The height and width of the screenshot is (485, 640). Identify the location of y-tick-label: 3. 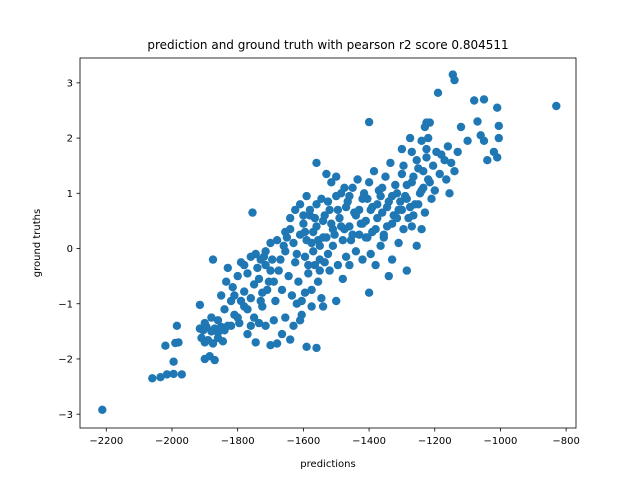
(70, 83).